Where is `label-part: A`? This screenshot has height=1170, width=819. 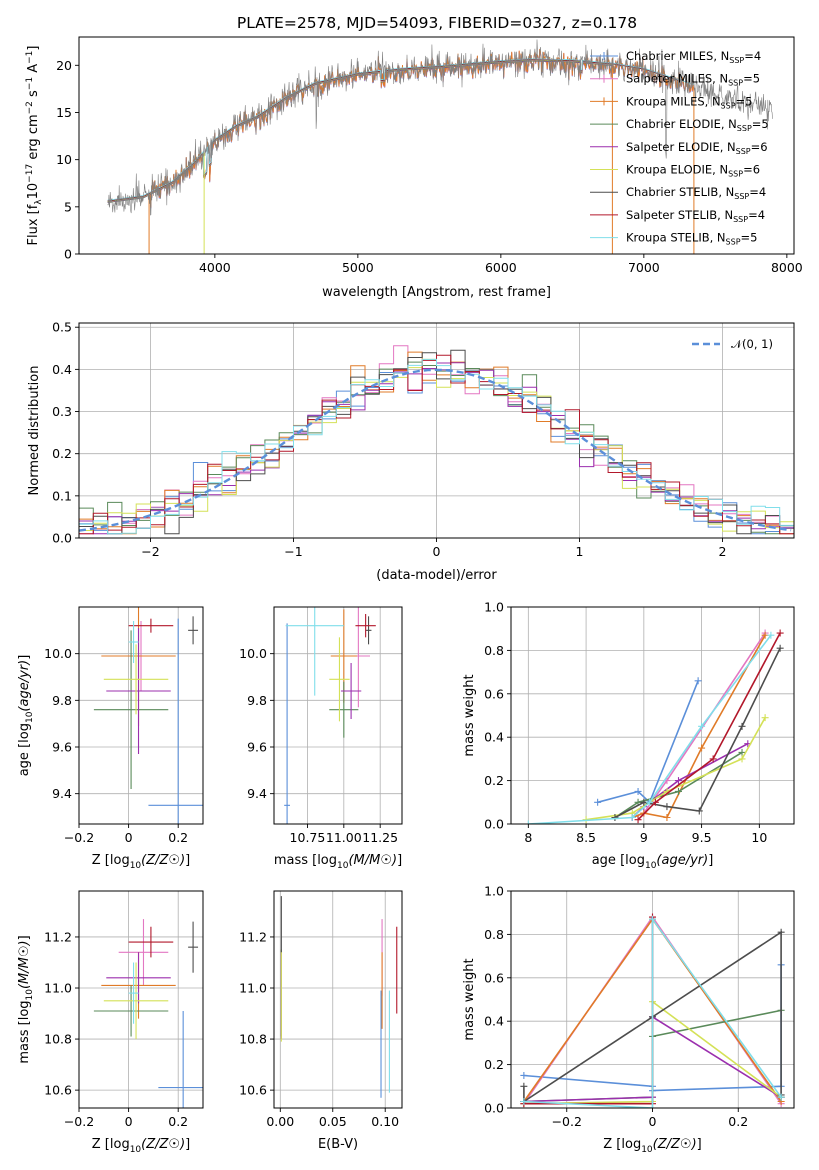
label-part: A is located at coordinates (33, 70).